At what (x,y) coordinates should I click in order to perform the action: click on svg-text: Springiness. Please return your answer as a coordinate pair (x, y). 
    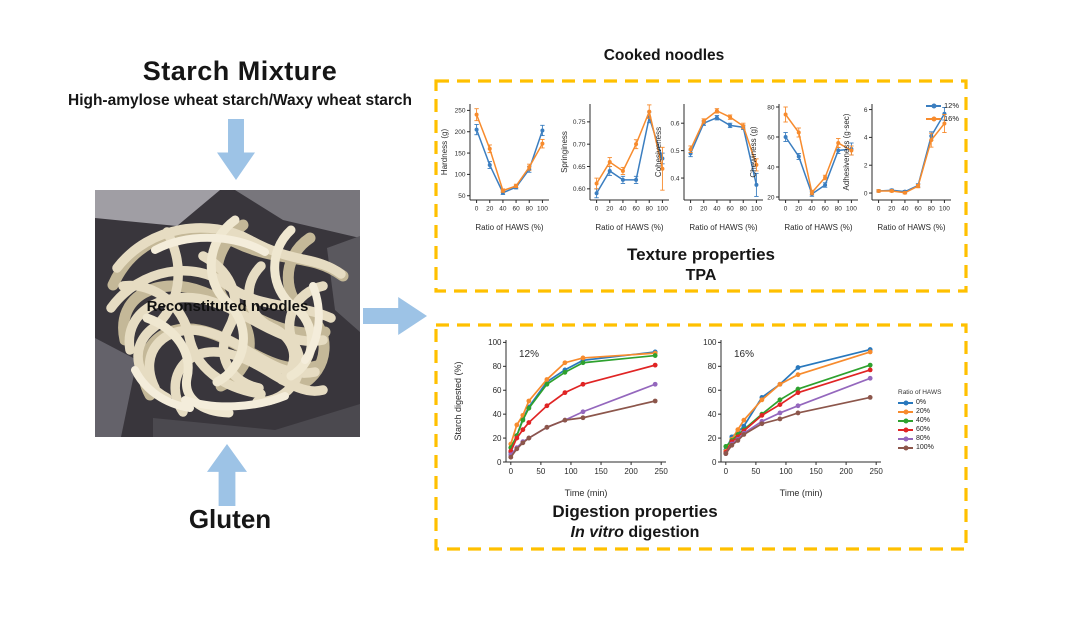
    Looking at the image, I should click on (564, 152).